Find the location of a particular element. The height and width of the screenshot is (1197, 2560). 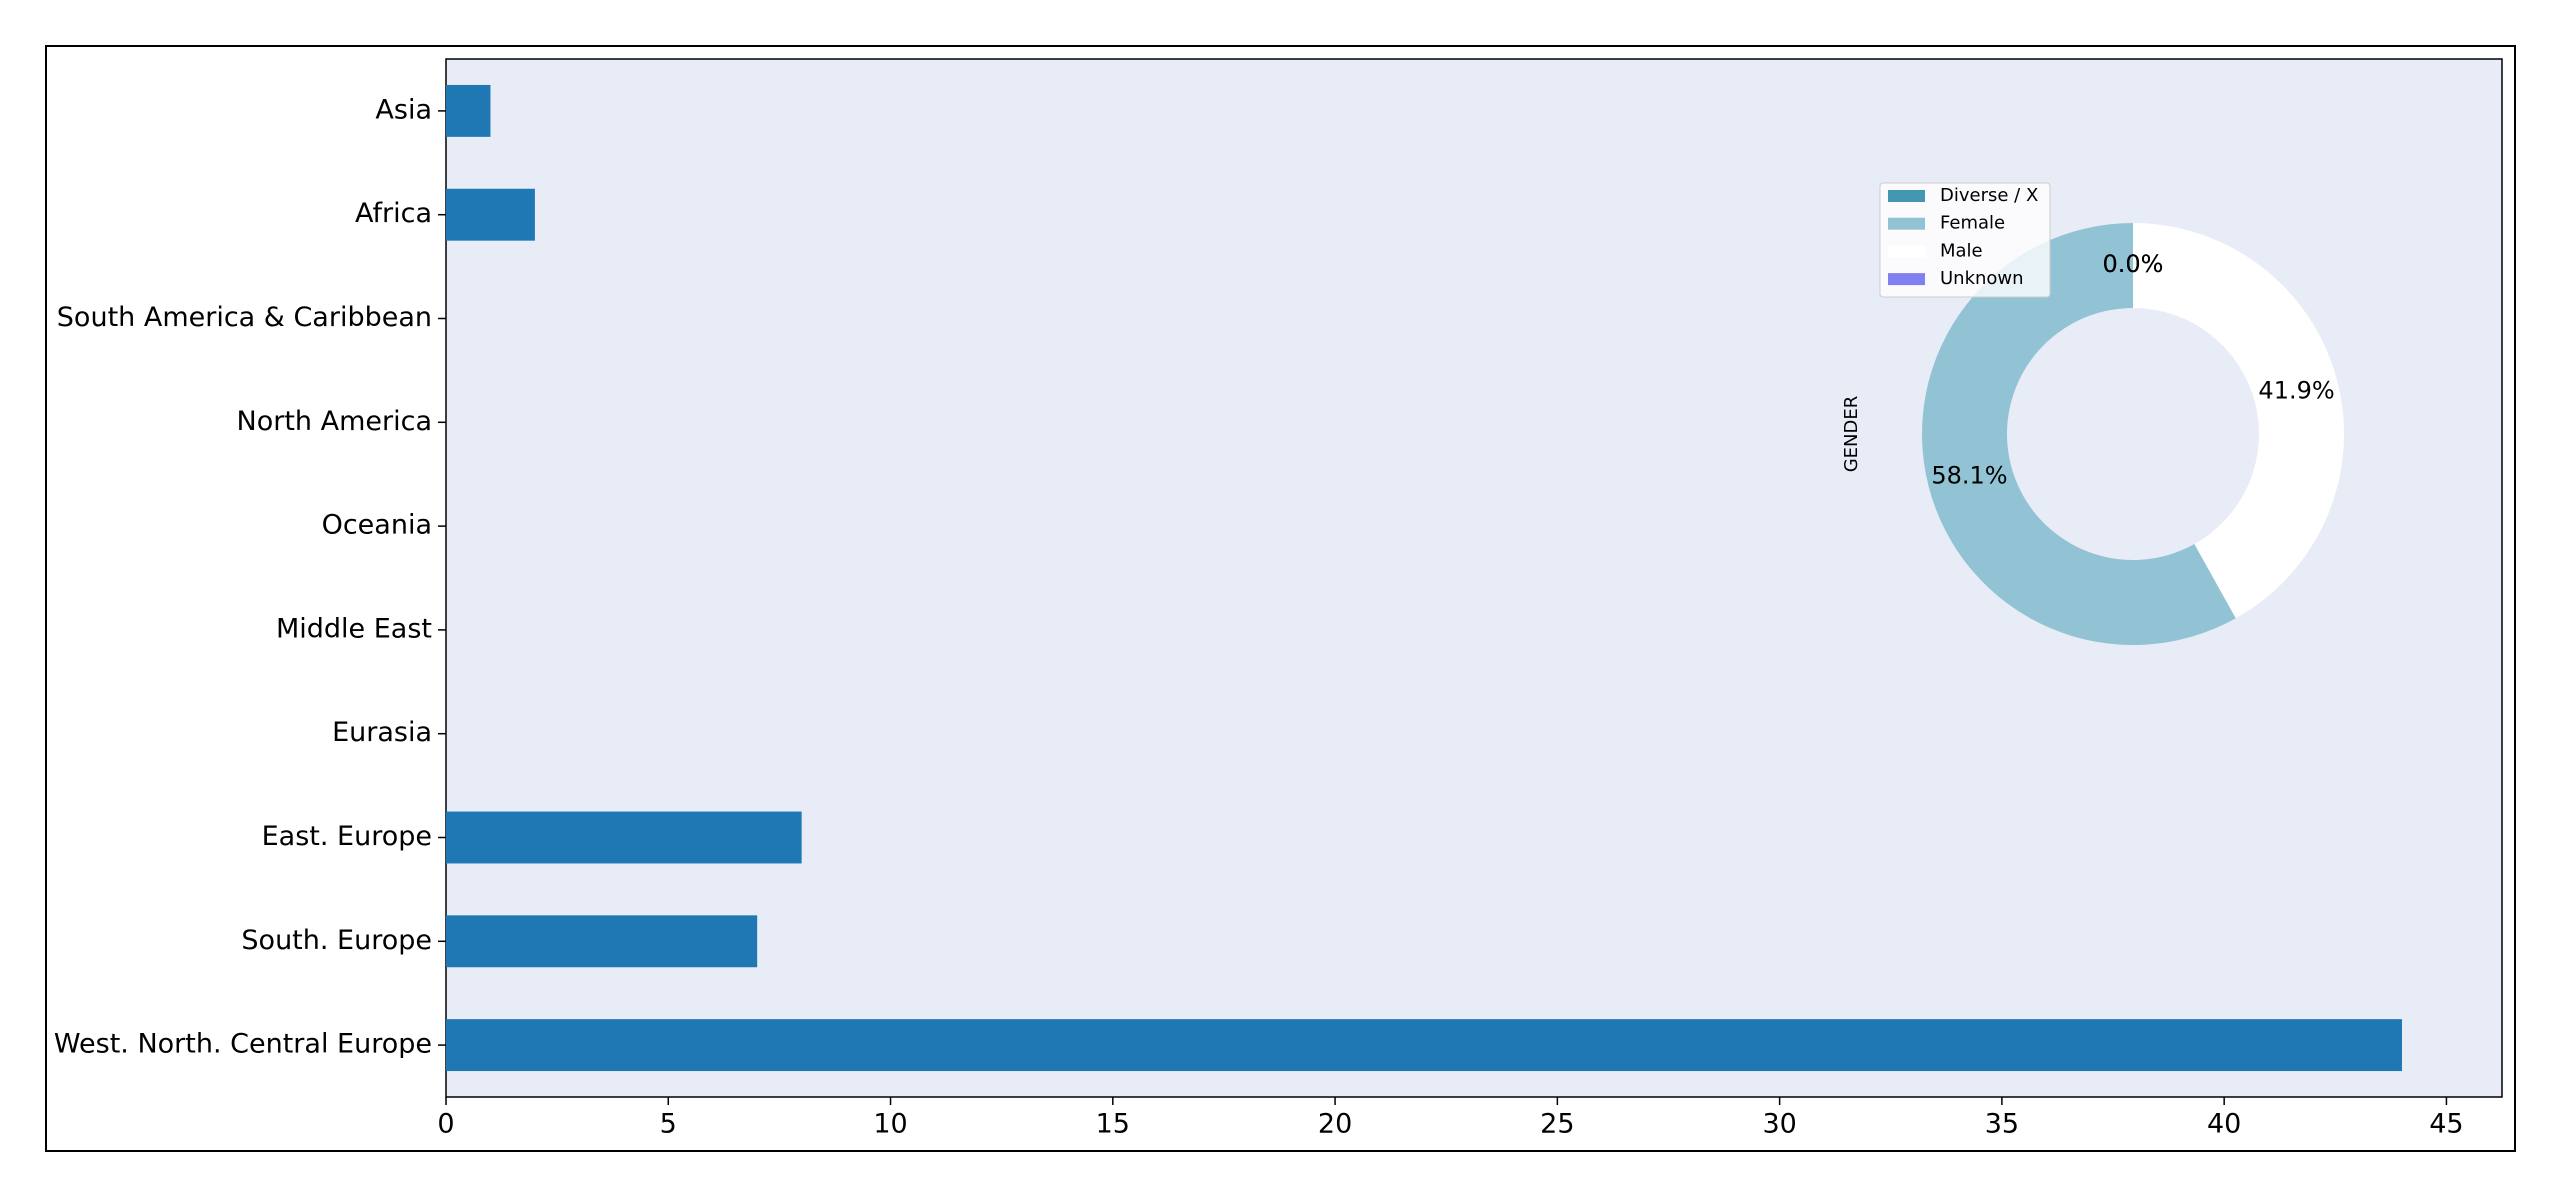

x-tick-label: 35 is located at coordinates (2002, 1124).